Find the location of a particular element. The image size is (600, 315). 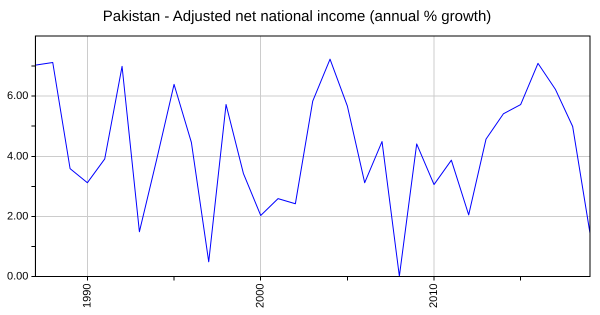

y-tick-label: 2.00 is located at coordinates (17, 216).